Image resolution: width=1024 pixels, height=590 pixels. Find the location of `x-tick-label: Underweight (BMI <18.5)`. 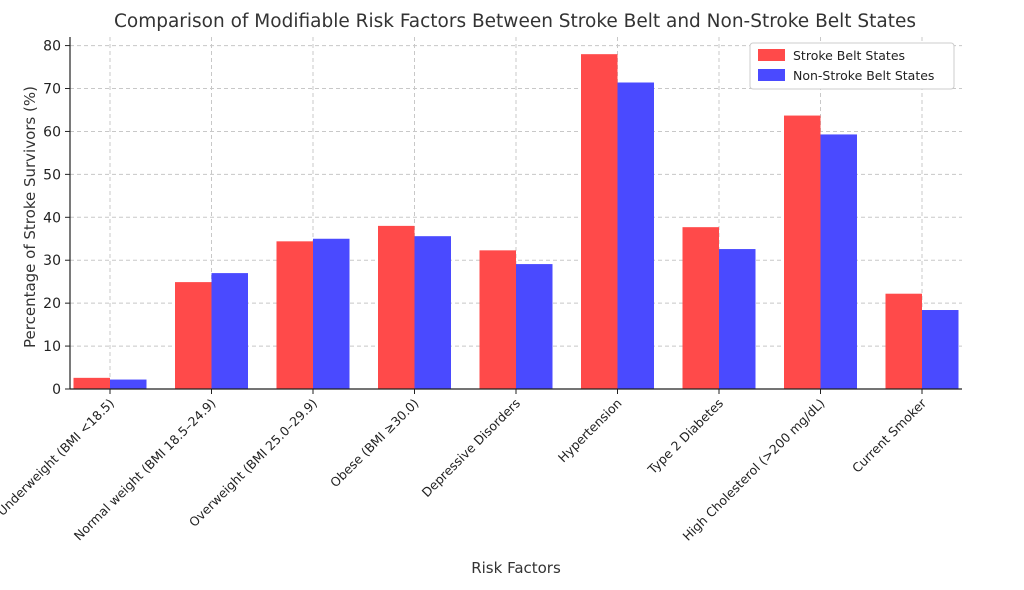

x-tick-label: Underweight (BMI <18.5) is located at coordinates (58, 457).